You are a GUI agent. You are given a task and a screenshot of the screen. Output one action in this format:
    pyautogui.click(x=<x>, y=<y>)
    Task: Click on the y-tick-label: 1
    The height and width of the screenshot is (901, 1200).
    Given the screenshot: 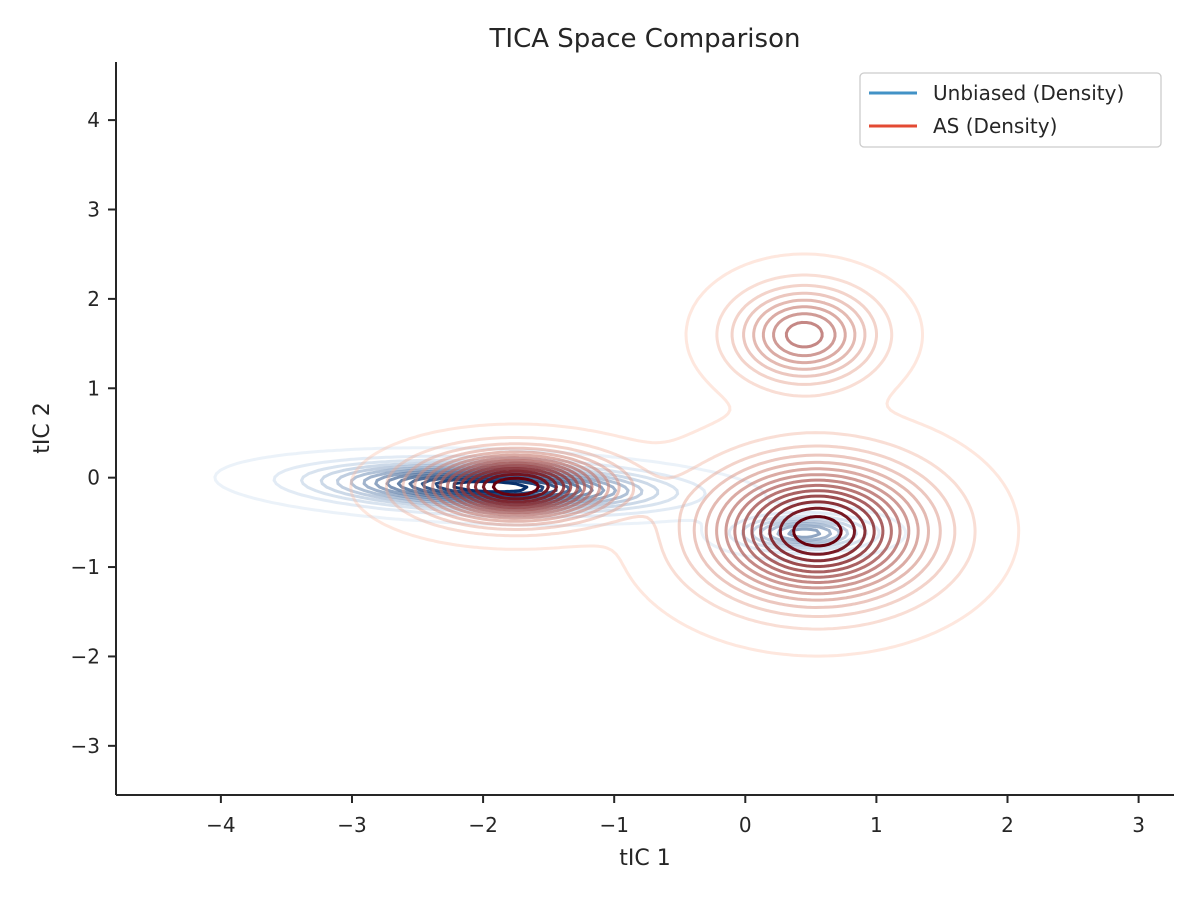 What is the action you would take?
    pyautogui.click(x=93, y=388)
    